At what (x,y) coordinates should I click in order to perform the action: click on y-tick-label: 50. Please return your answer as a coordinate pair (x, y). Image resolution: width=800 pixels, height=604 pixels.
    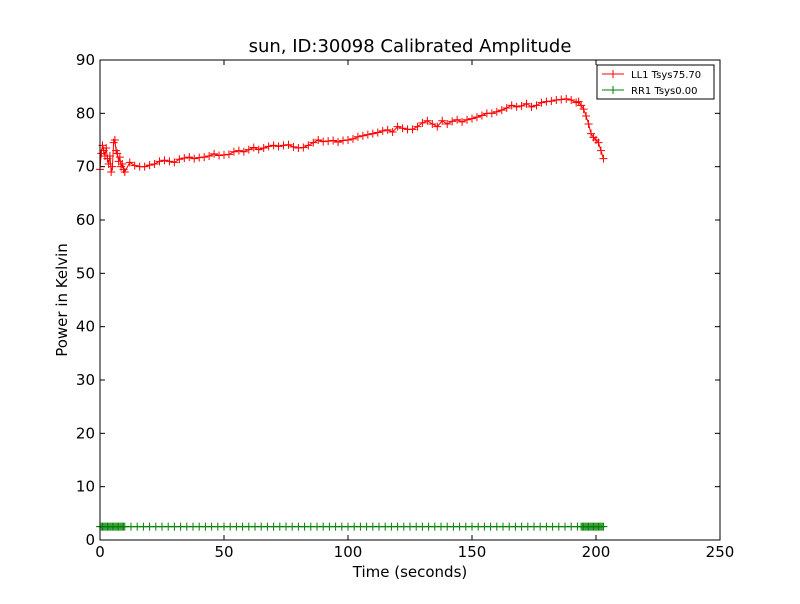
    Looking at the image, I should click on (85, 273).